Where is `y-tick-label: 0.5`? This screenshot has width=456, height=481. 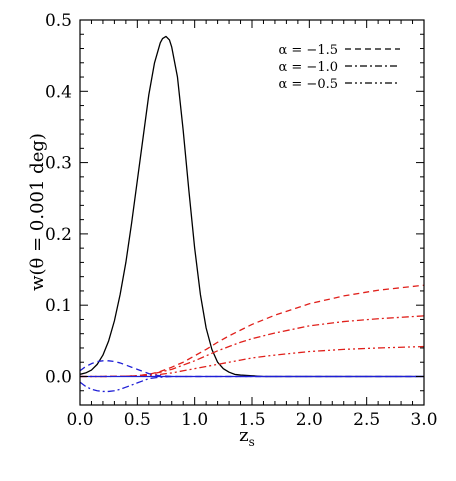
y-tick-label: 0.5 is located at coordinates (58, 21).